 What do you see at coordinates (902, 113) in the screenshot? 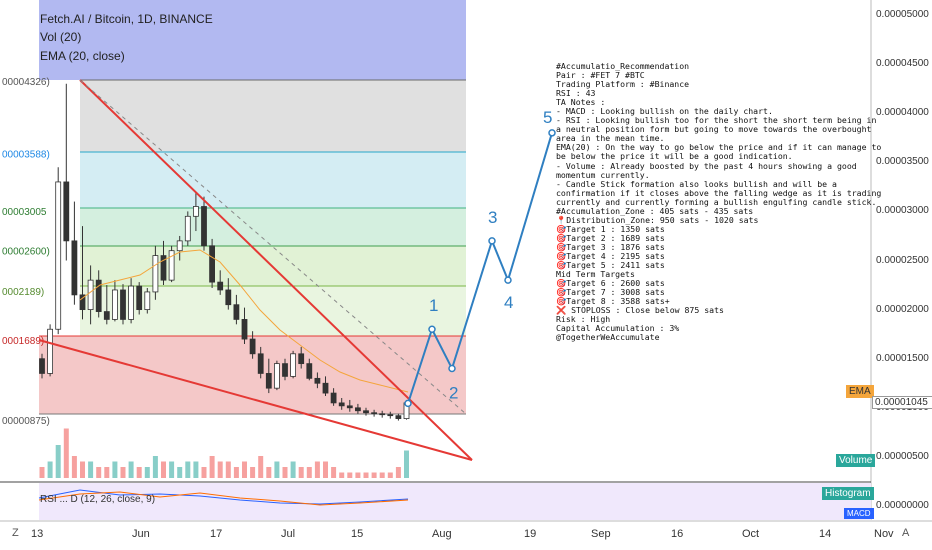
I see `price-tick-label: 0.00004000` at bounding box center [902, 113].